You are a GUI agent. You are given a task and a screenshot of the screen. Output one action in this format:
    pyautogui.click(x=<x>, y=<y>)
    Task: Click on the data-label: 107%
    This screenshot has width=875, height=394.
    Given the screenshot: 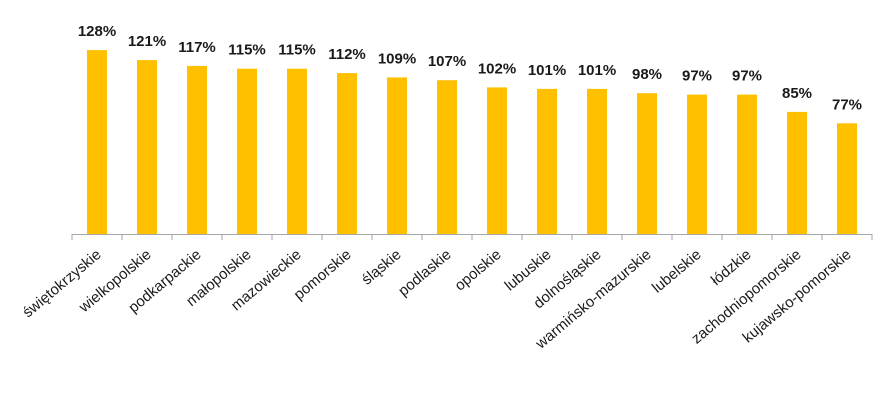 What is the action you would take?
    pyautogui.click(x=447, y=61)
    